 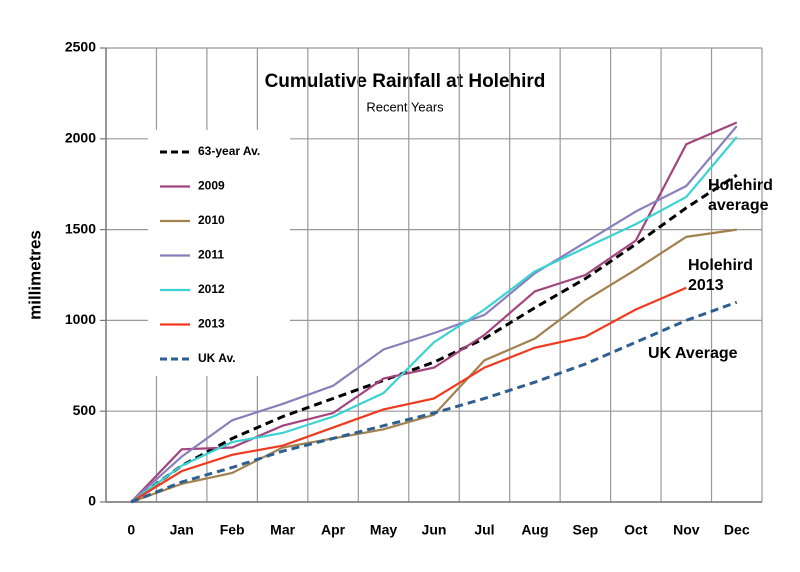 What do you see at coordinates (405, 106) in the screenshot?
I see `chart-subtitle: Recent Years` at bounding box center [405, 106].